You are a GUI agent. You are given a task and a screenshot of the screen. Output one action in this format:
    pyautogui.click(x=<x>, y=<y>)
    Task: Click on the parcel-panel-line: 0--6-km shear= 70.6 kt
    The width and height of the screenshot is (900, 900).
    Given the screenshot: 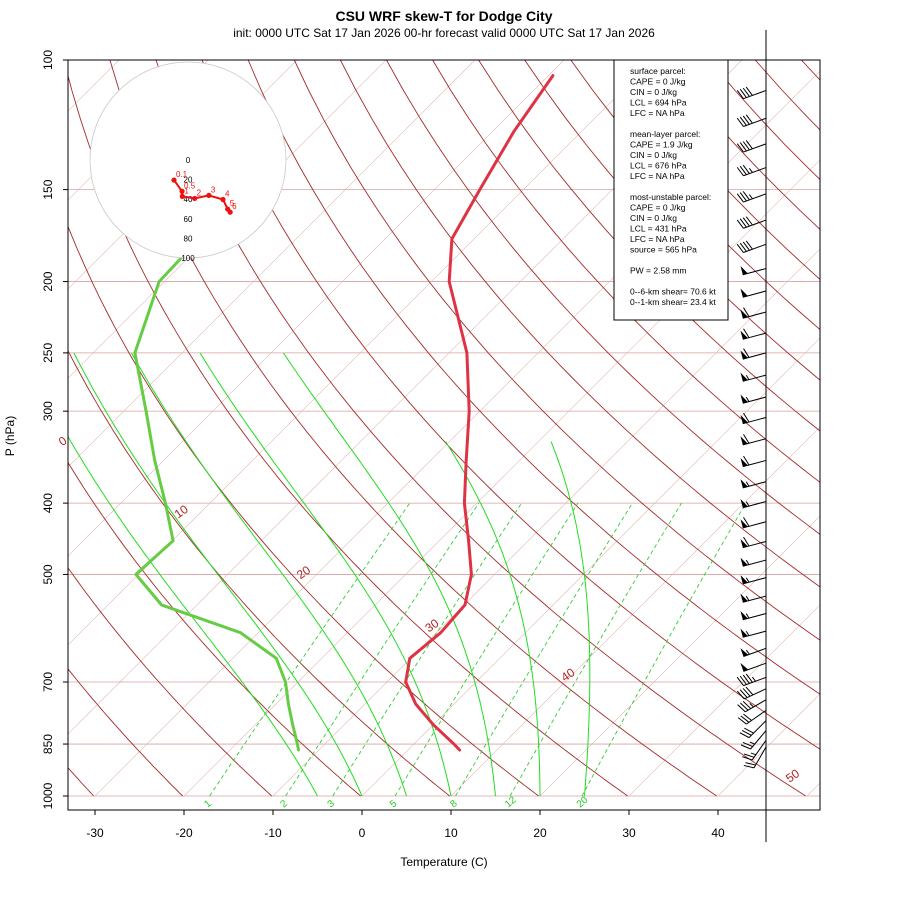 What is the action you would take?
    pyautogui.click(x=673, y=292)
    